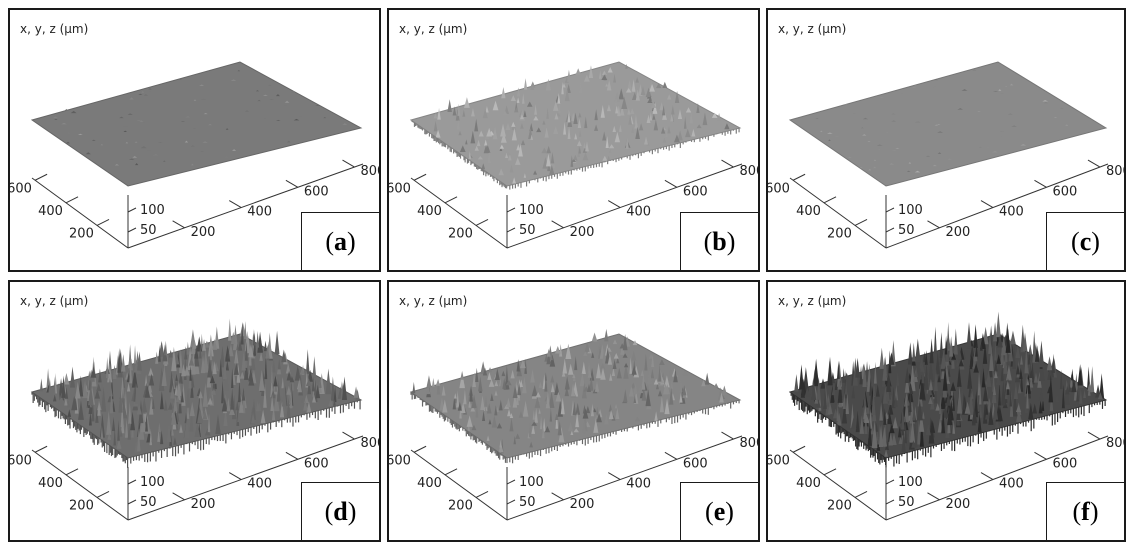 This screenshot has height=542, width=1130. Describe the element at coordinates (719, 241) in the screenshot. I see `panel-label-b: (b)` at that location.